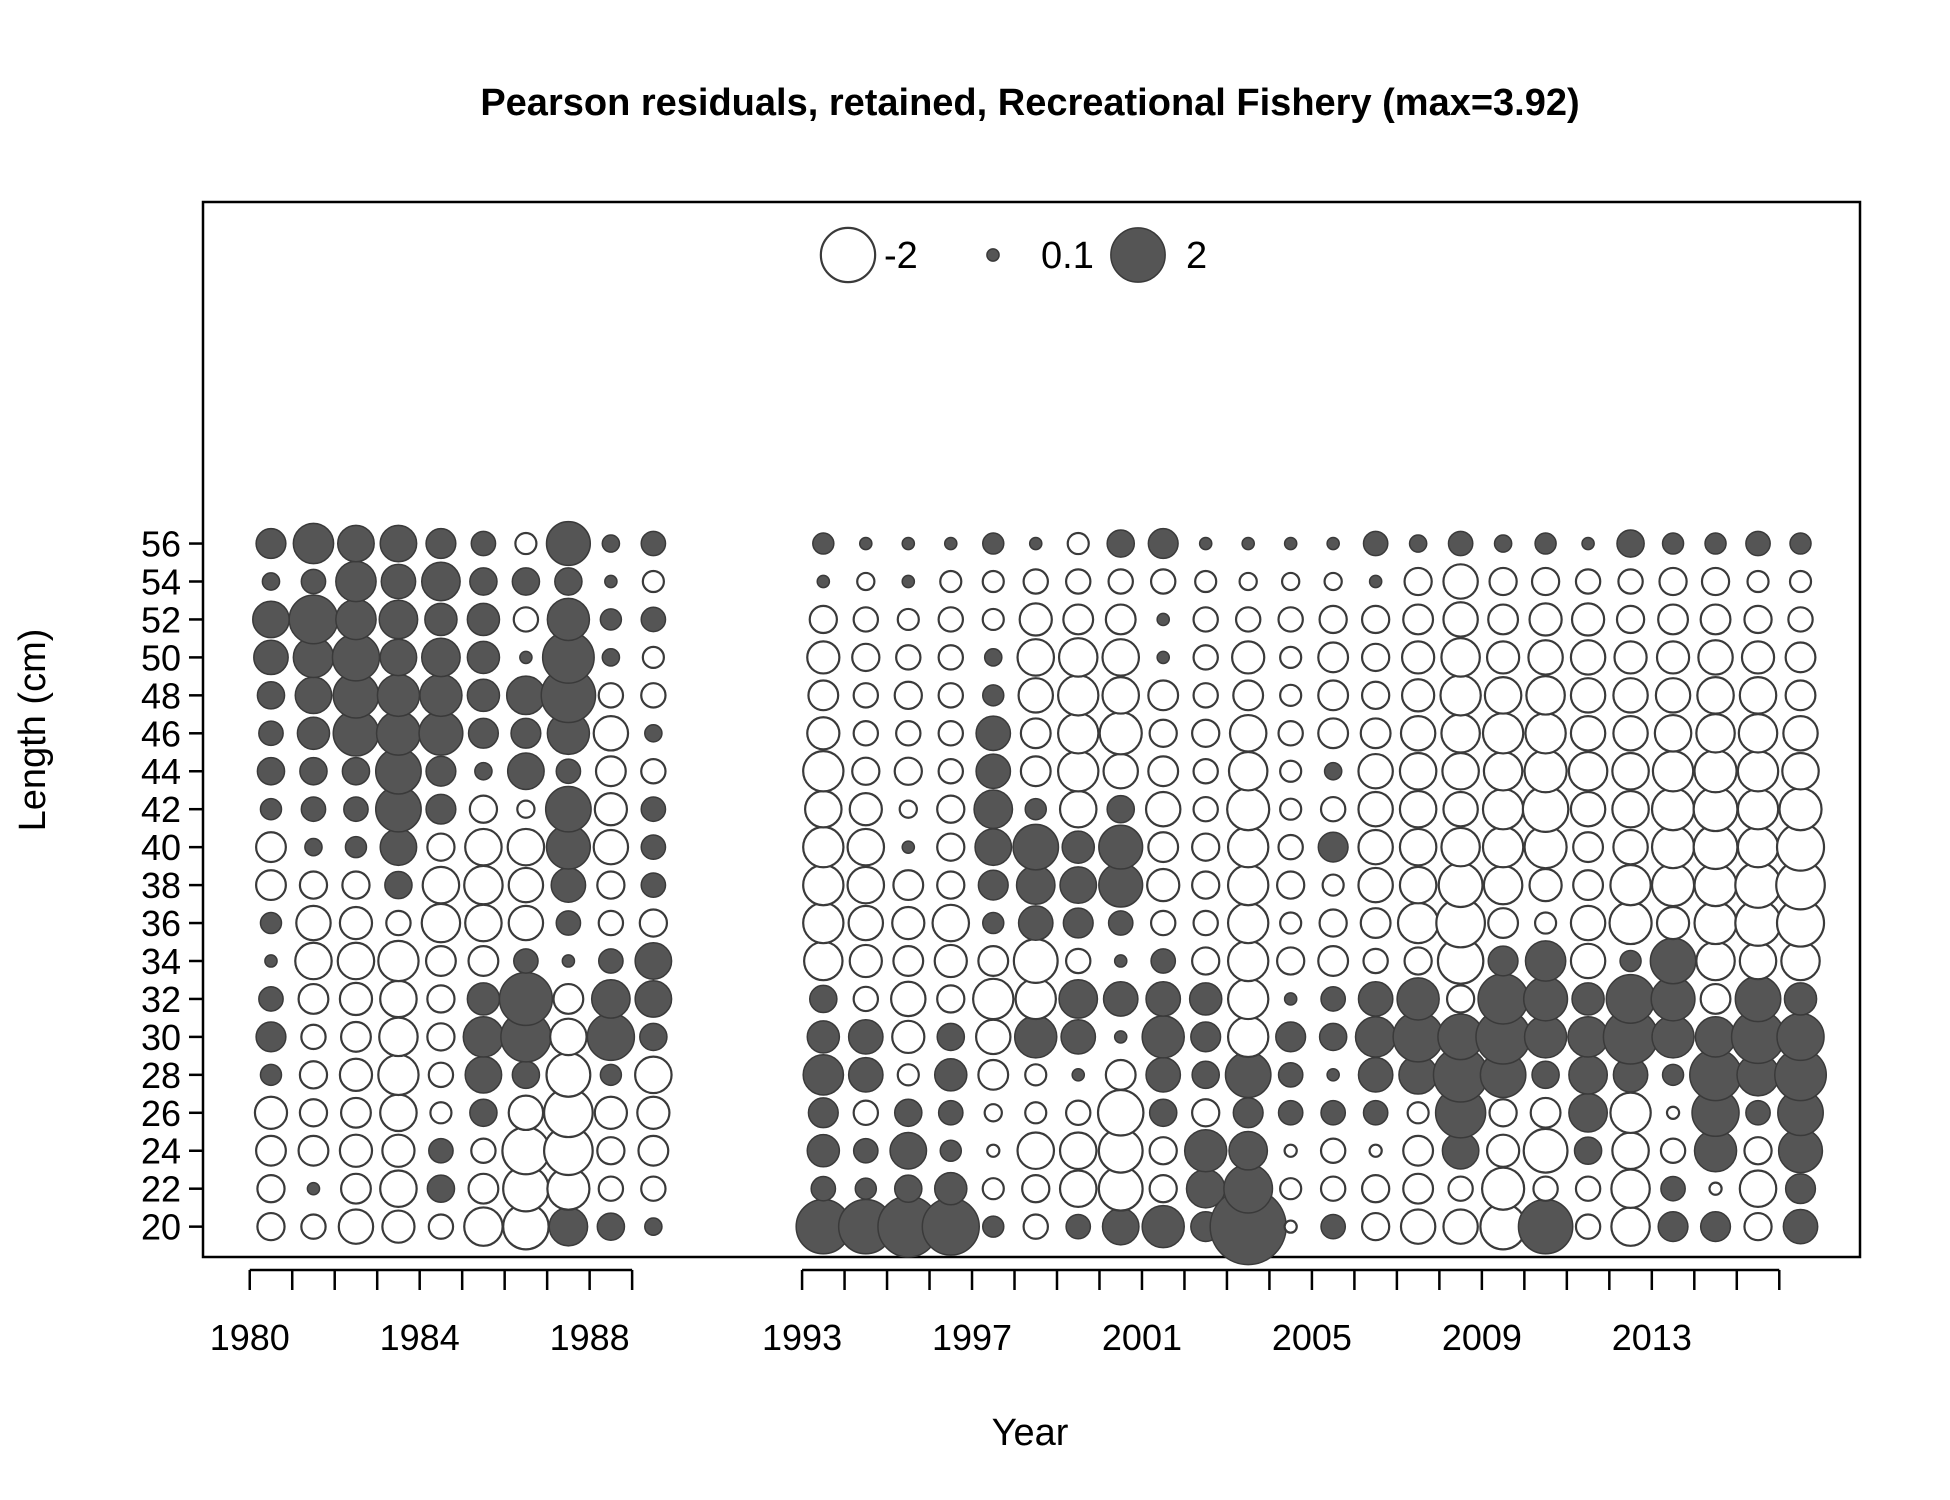  What do you see at coordinates (972, 1337) in the screenshot?
I see `x-tick-label: 1997` at bounding box center [972, 1337].